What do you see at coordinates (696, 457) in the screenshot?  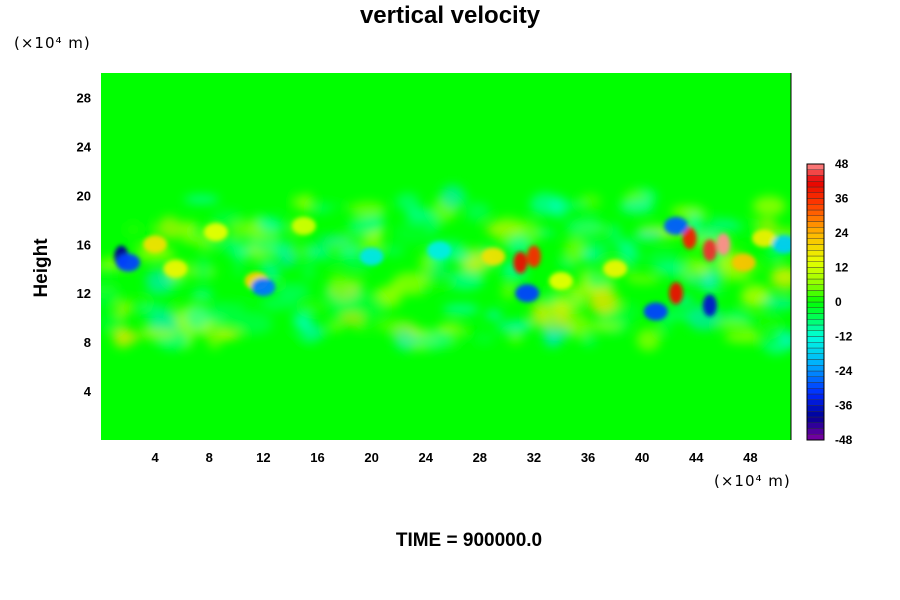 I see `x-tick-label: 44` at bounding box center [696, 457].